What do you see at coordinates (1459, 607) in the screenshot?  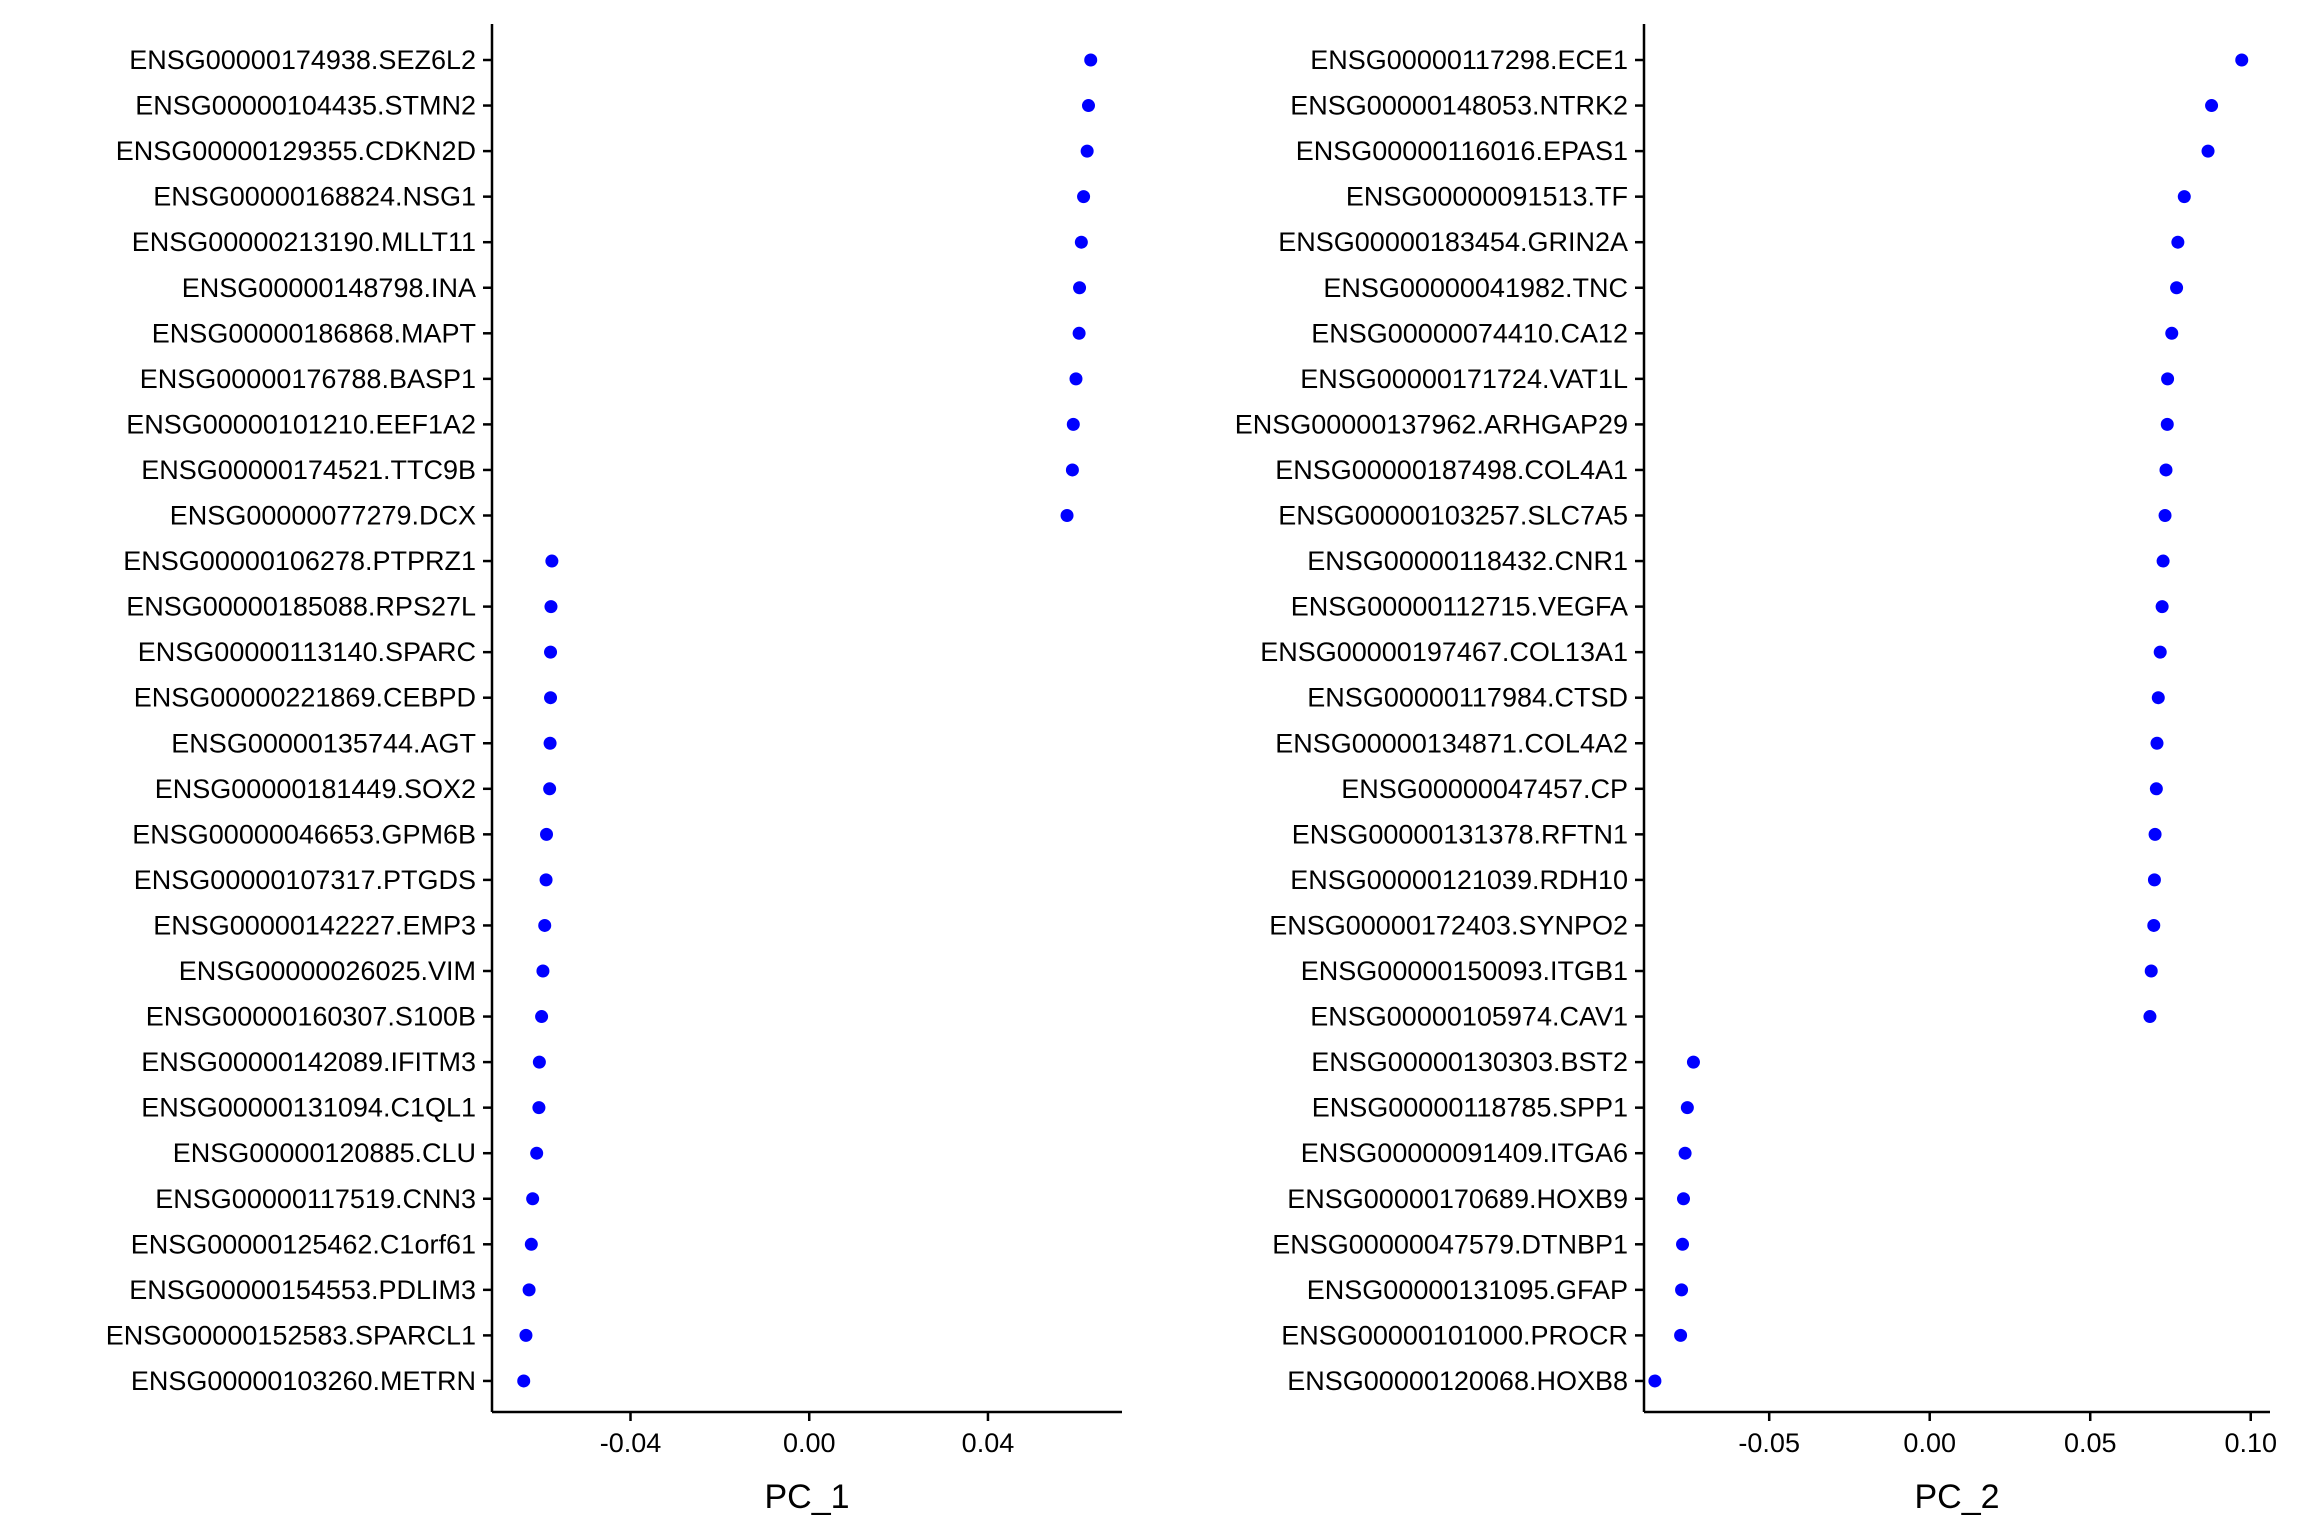 I see `y-tick-label: ENSG00000112715.VEGFA` at bounding box center [1459, 607].